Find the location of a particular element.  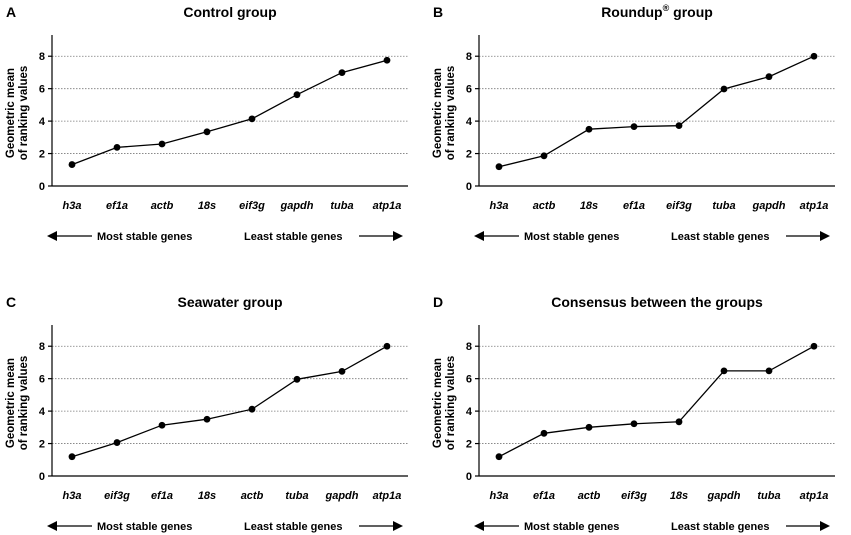

chart-title: Roundup® group is located at coordinates (657, 11).